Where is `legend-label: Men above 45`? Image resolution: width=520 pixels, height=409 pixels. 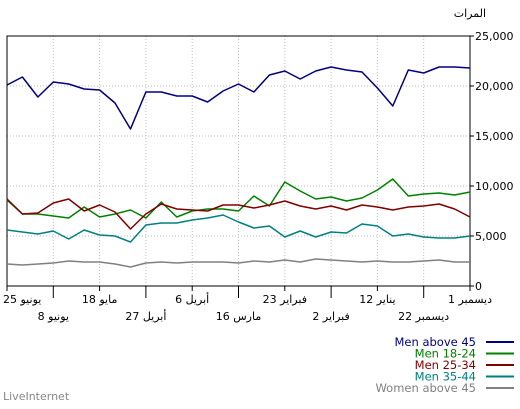
legend-label: Men above 45 is located at coordinates (436, 342).